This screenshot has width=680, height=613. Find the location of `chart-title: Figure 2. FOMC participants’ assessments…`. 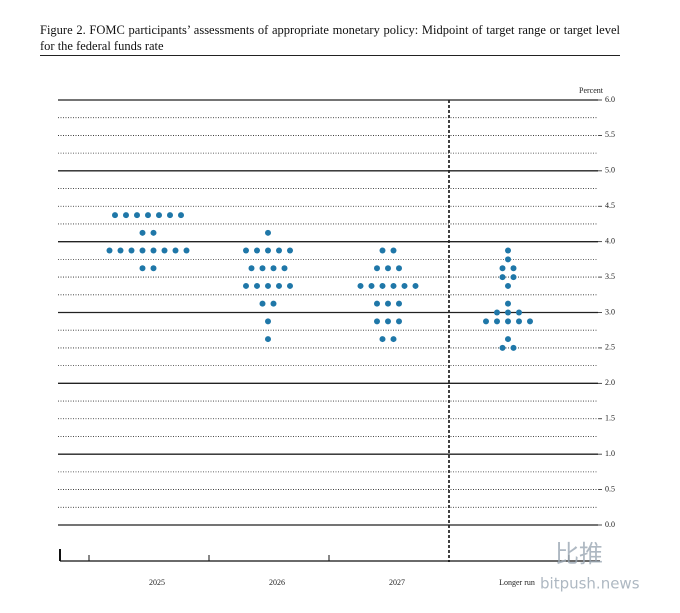

chart-title: Figure 2. FOMC participants’ assessments… is located at coordinates (330, 38).